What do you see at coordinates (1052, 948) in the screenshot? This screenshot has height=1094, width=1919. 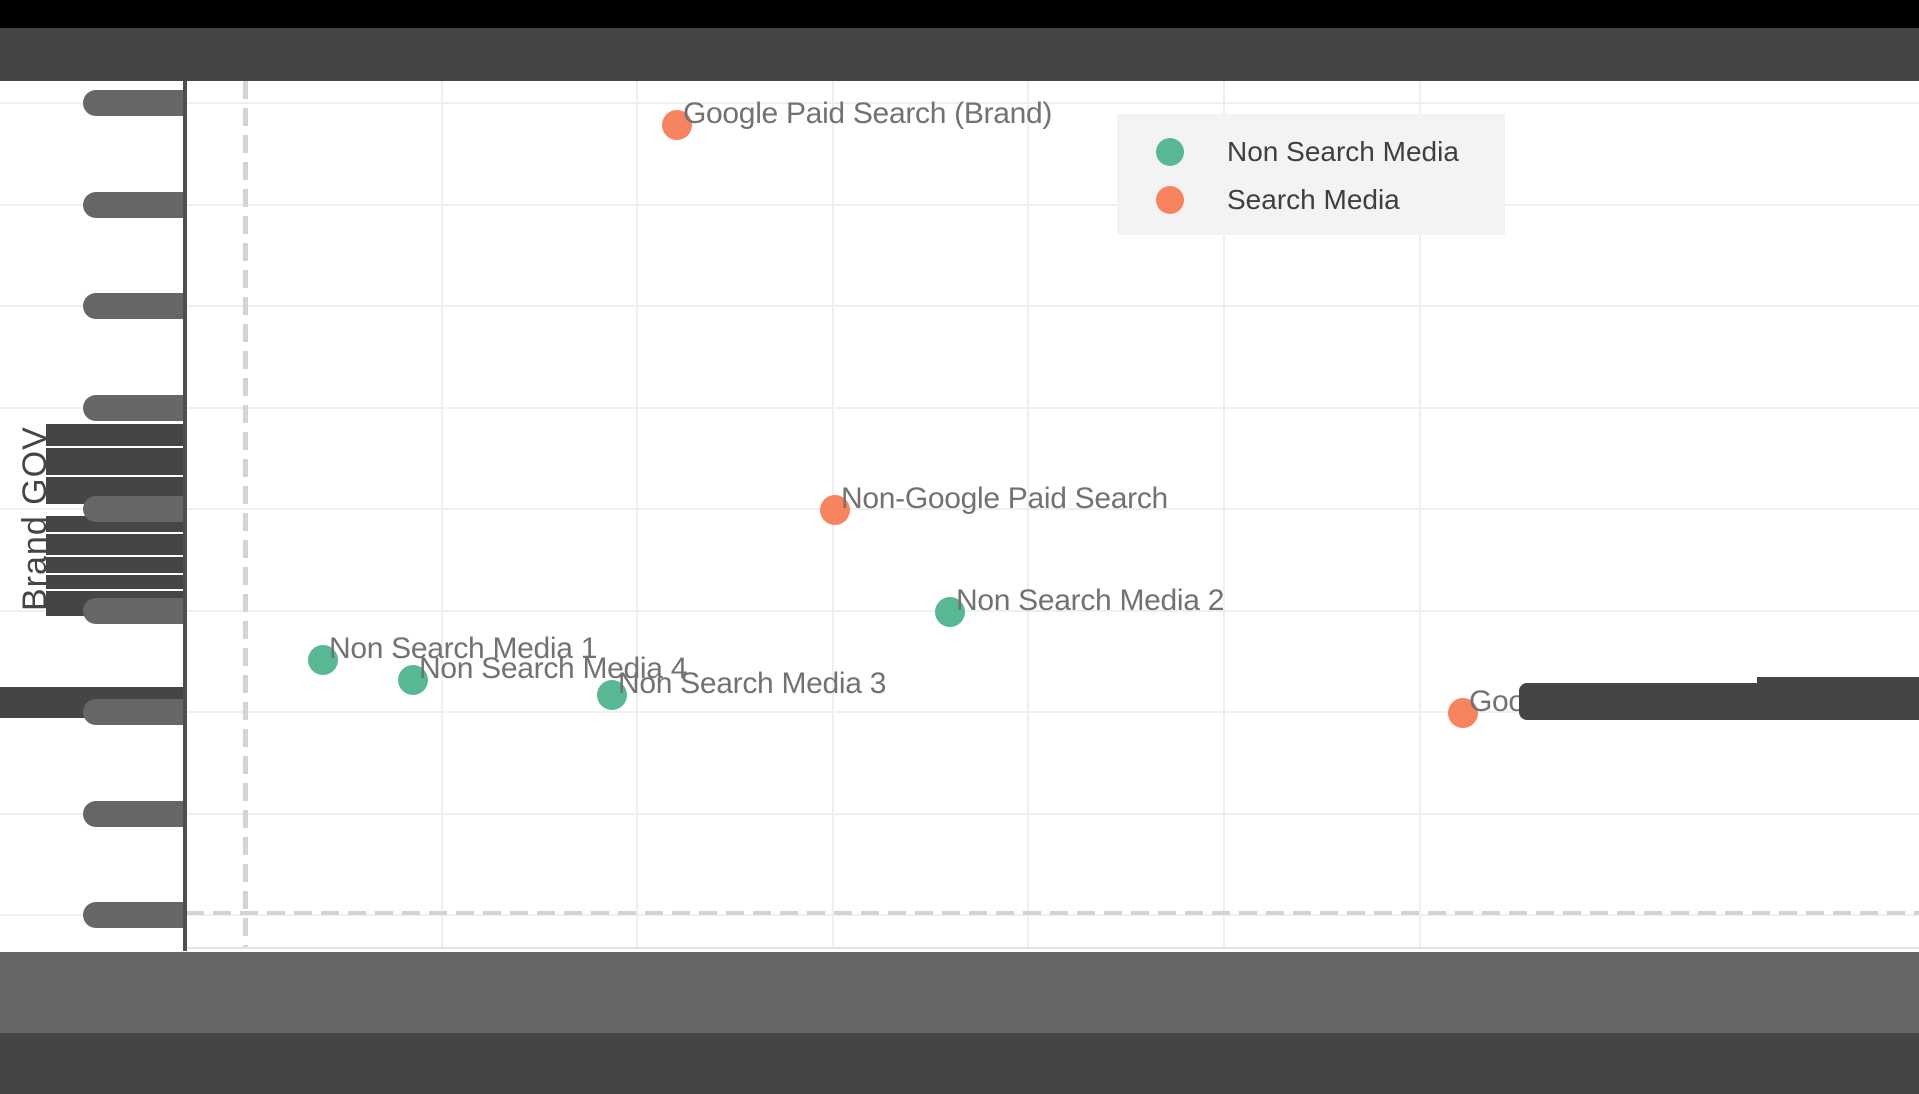 I see `plot-bottom-border` at bounding box center [1052, 948].